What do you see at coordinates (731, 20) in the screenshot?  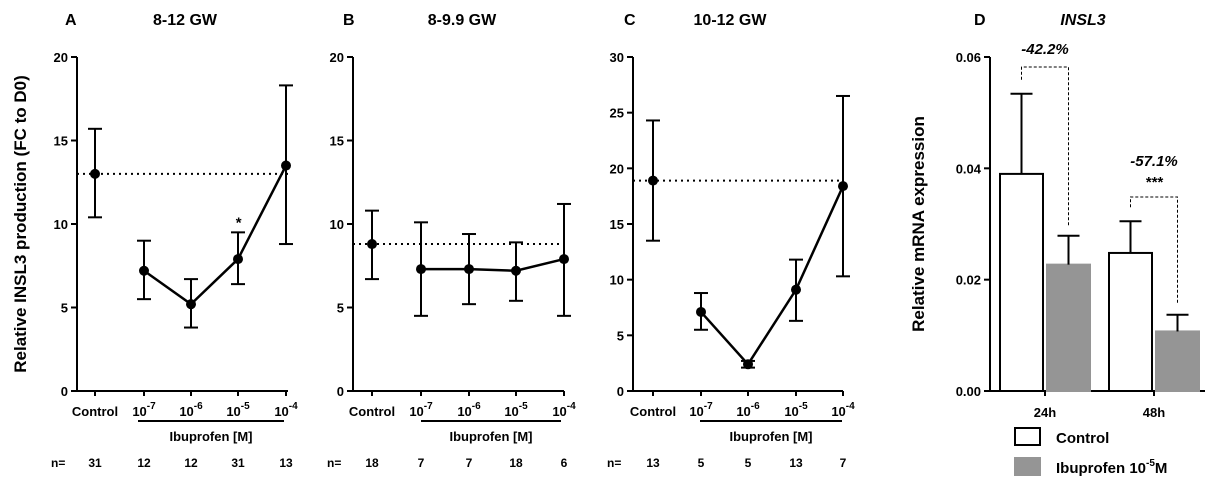 I see `panel-title: 10-12 GW` at bounding box center [731, 20].